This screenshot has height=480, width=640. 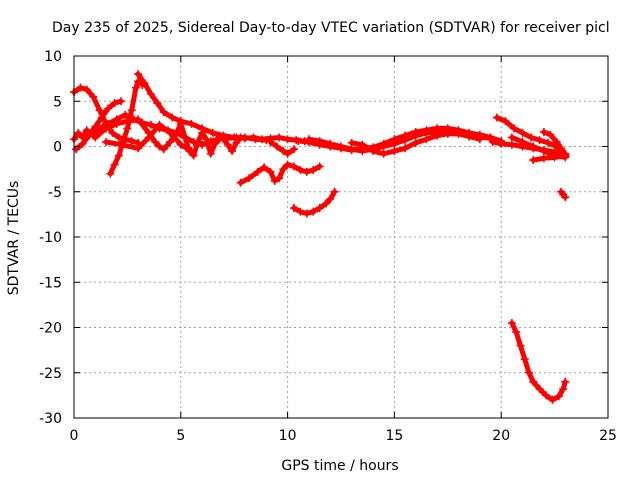 What do you see at coordinates (55, 193) in the screenshot?
I see `y-tick-label: -5` at bounding box center [55, 193].